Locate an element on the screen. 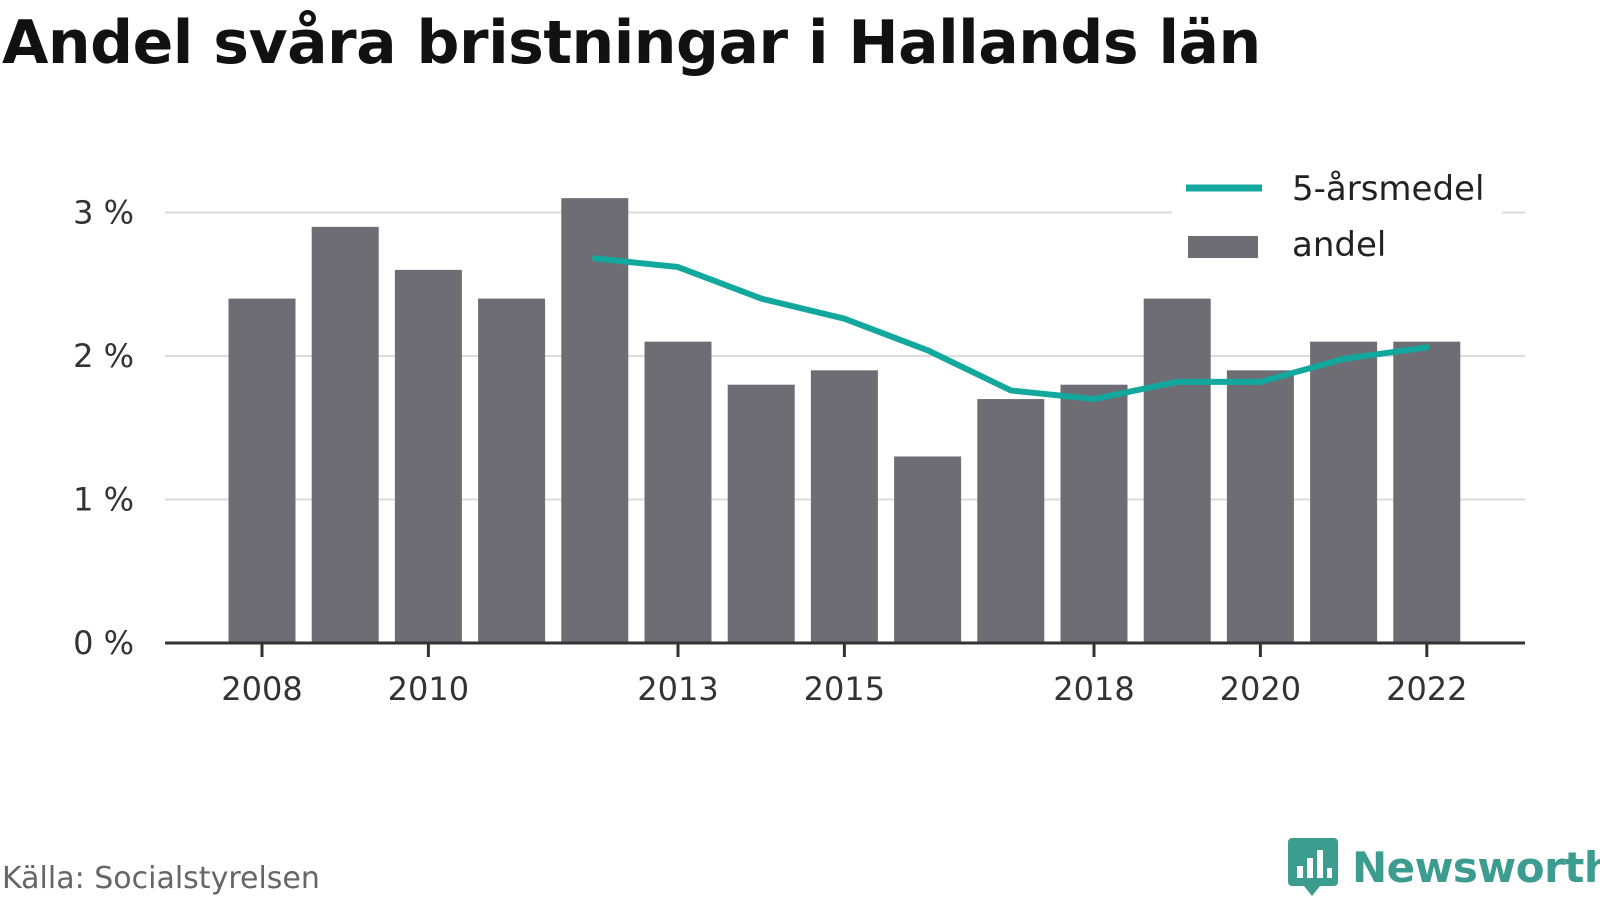 The height and width of the screenshot is (900, 1600). x-tick-label: 2013 is located at coordinates (677, 689).